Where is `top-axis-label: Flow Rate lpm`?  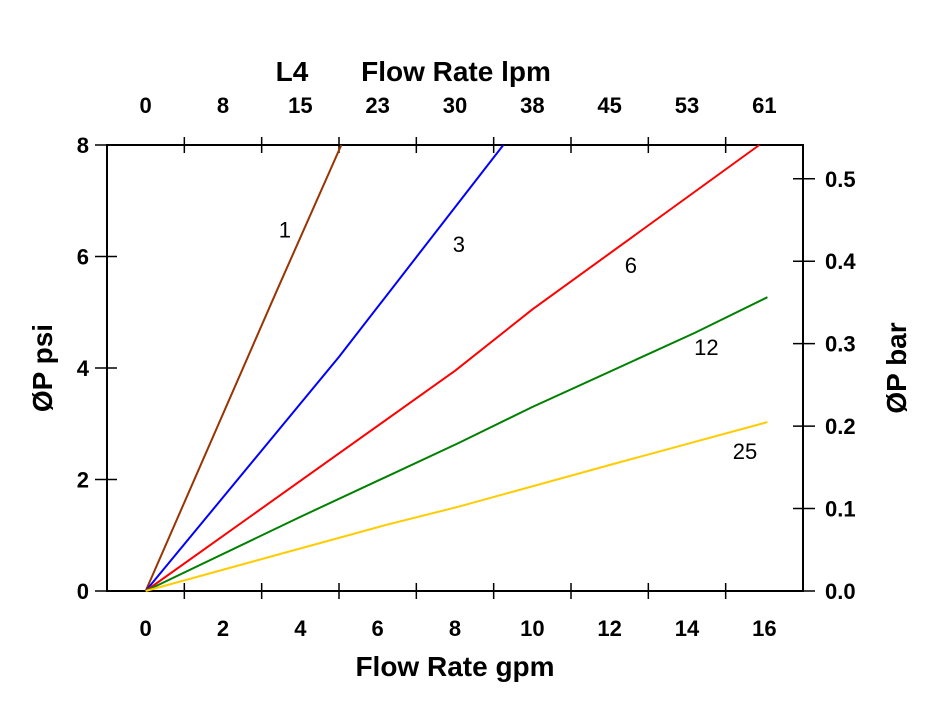 top-axis-label: Flow Rate lpm is located at coordinates (456, 71).